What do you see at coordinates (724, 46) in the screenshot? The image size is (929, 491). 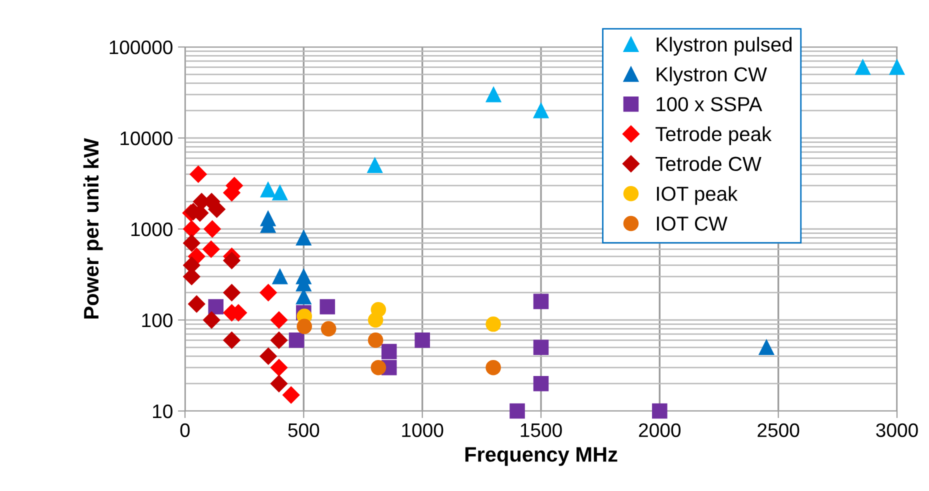 I see `legend-label: Klystron pulsed` at bounding box center [724, 46].